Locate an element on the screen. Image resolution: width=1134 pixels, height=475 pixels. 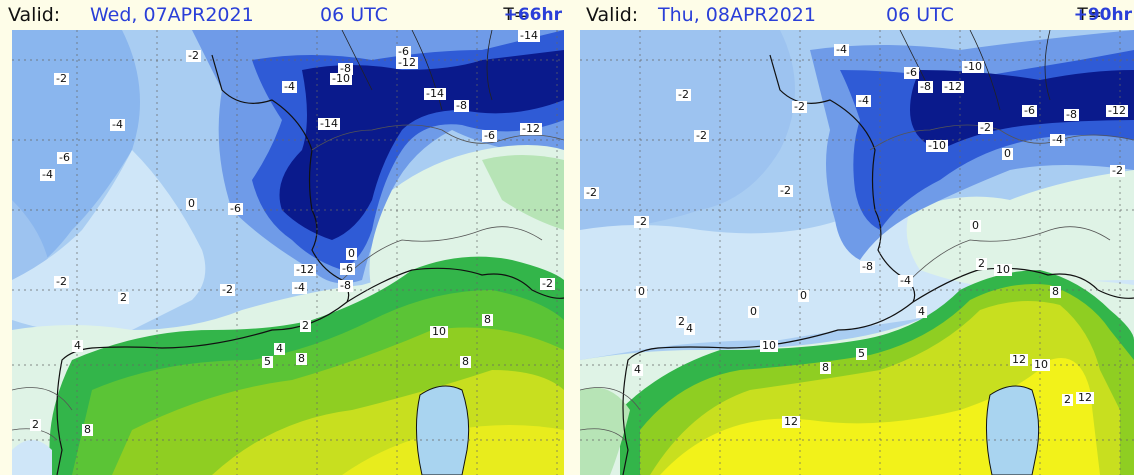
right-panel-header: Valid: Thu, 08APR2021 06 UTC T= +90hr is located at coordinates (852, 15).